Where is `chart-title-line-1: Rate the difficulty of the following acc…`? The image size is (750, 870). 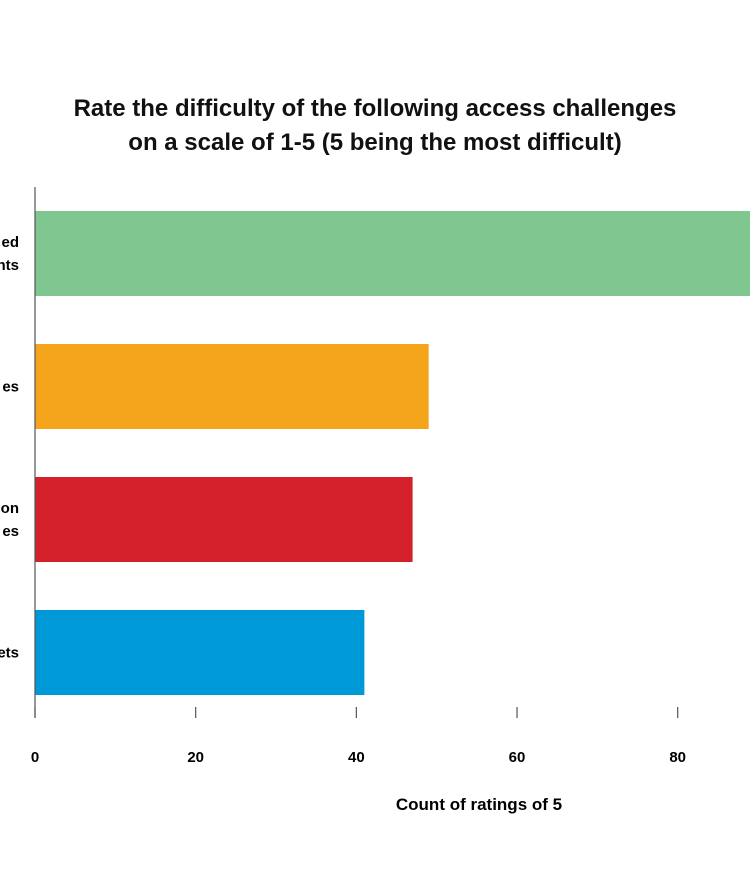 chart-title-line-1: Rate the difficulty of the following acc… is located at coordinates (375, 108).